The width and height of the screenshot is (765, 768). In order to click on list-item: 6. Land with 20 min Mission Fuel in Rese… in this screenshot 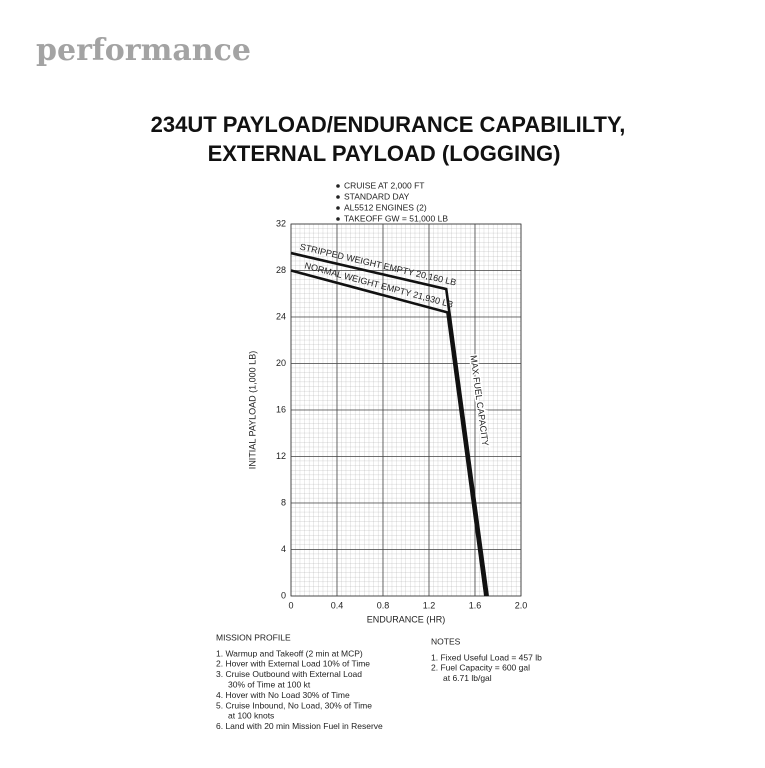, I will do `click(299, 726)`.